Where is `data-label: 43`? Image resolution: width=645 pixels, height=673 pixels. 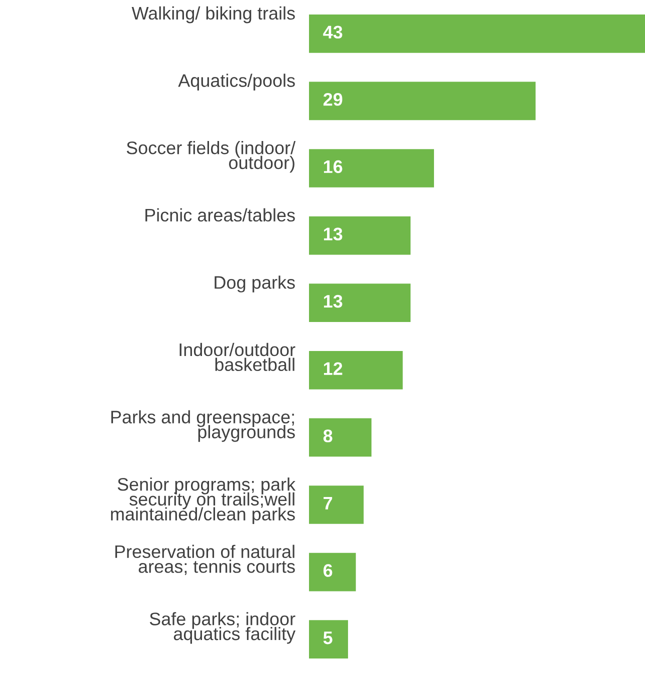 data-label: 43 is located at coordinates (332, 32).